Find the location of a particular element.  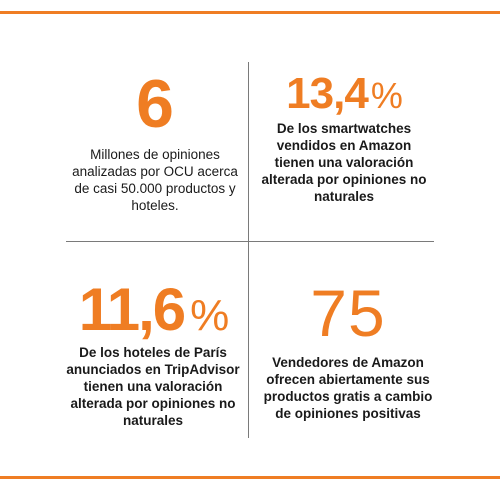

stat-value: 11,6% is located at coordinates (154, 309).